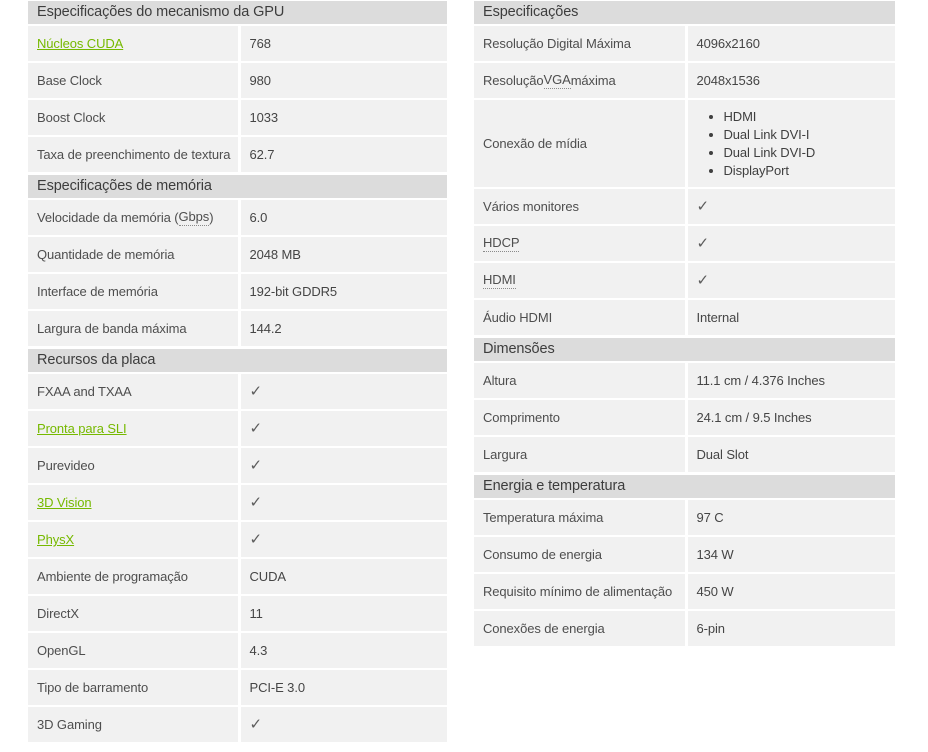 Image resolution: width=928 pixels, height=752 pixels. Describe the element at coordinates (790, 628) in the screenshot. I see `spec-value: 6-pin` at that location.